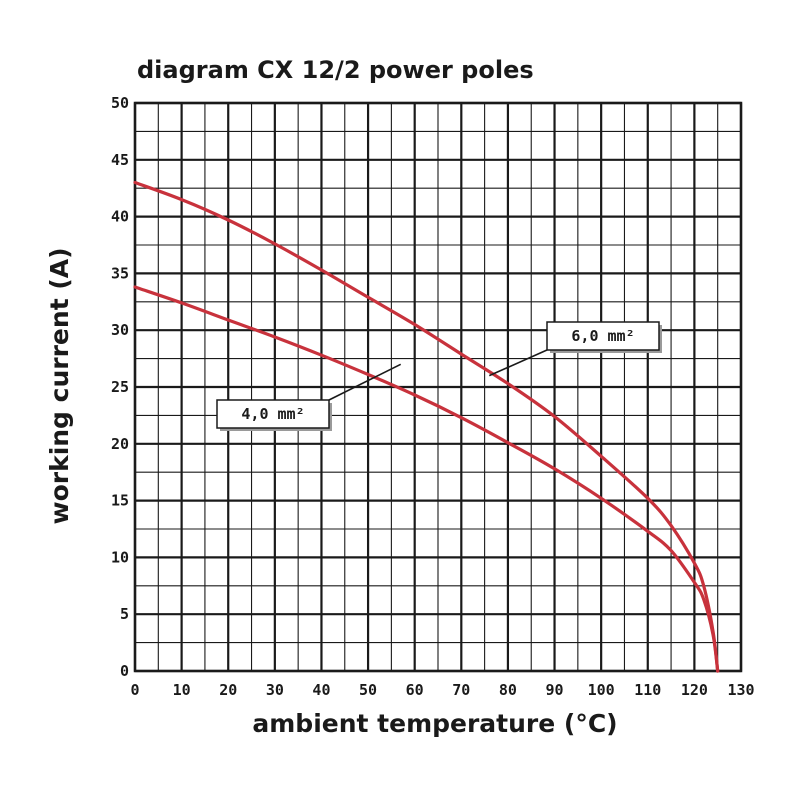  Describe the element at coordinates (321, 690) in the screenshot. I see `x-tick-label: 40` at that location.